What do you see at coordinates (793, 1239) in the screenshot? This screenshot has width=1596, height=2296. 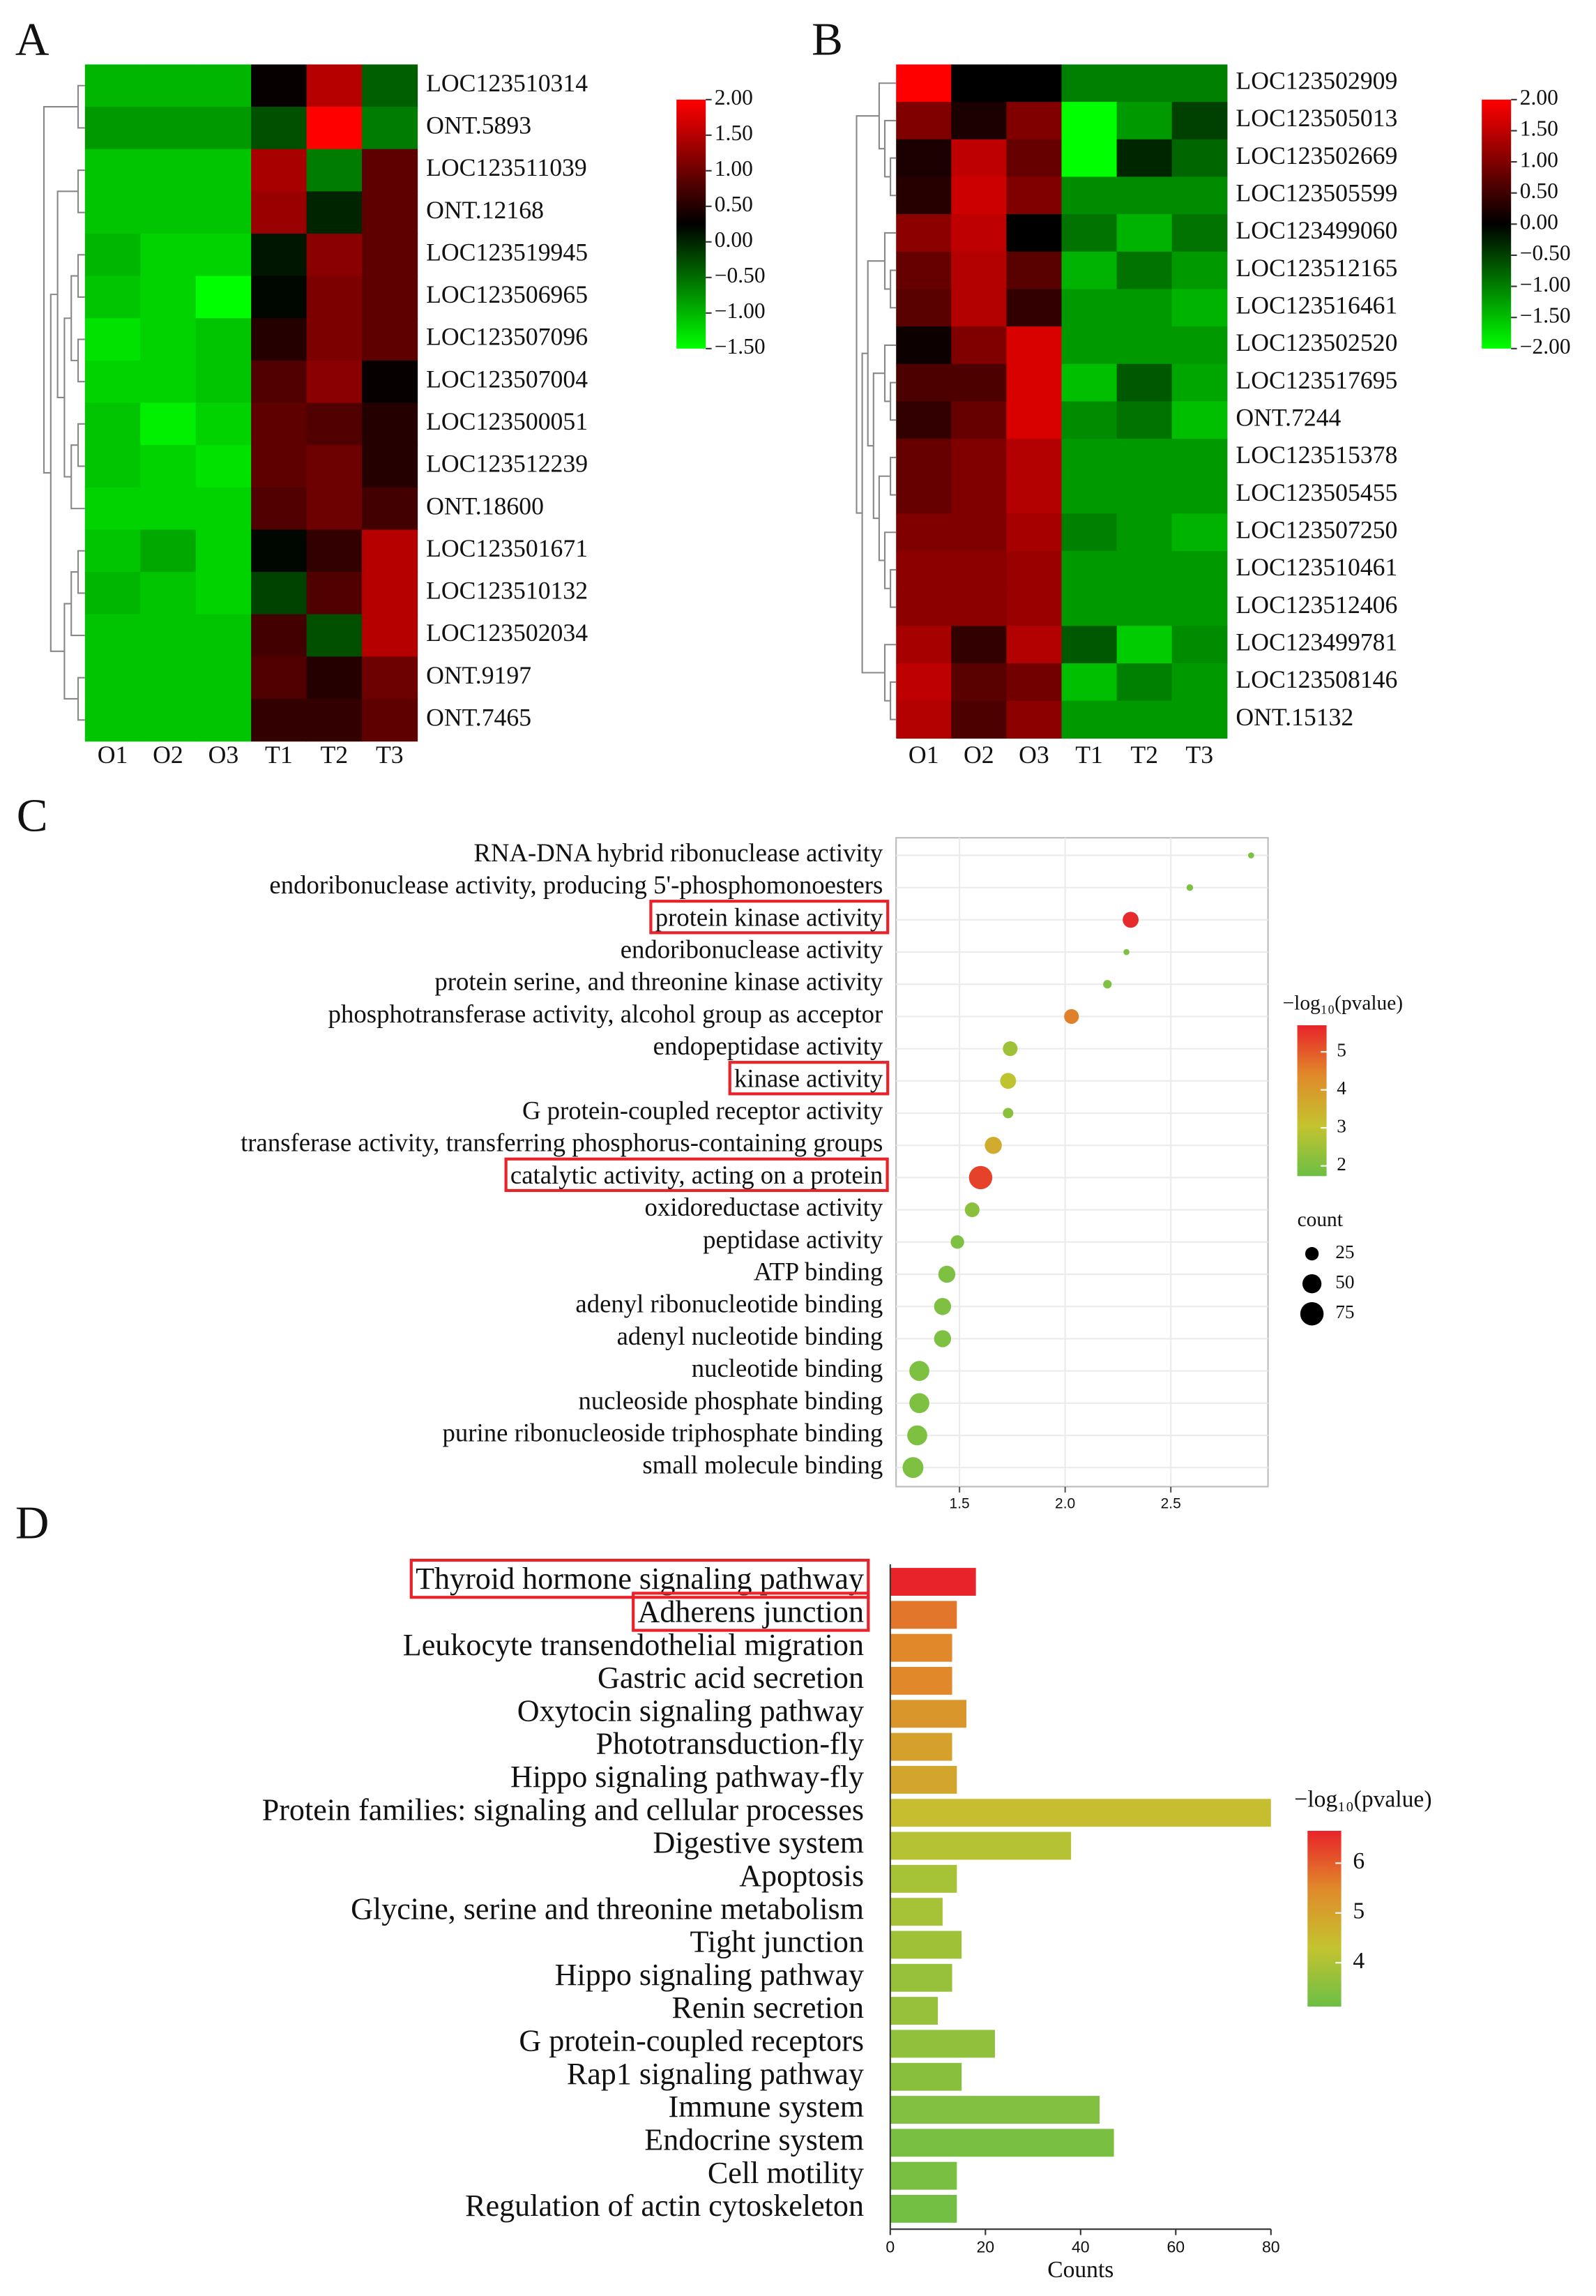 I see `category-label: peptidase activity` at bounding box center [793, 1239].